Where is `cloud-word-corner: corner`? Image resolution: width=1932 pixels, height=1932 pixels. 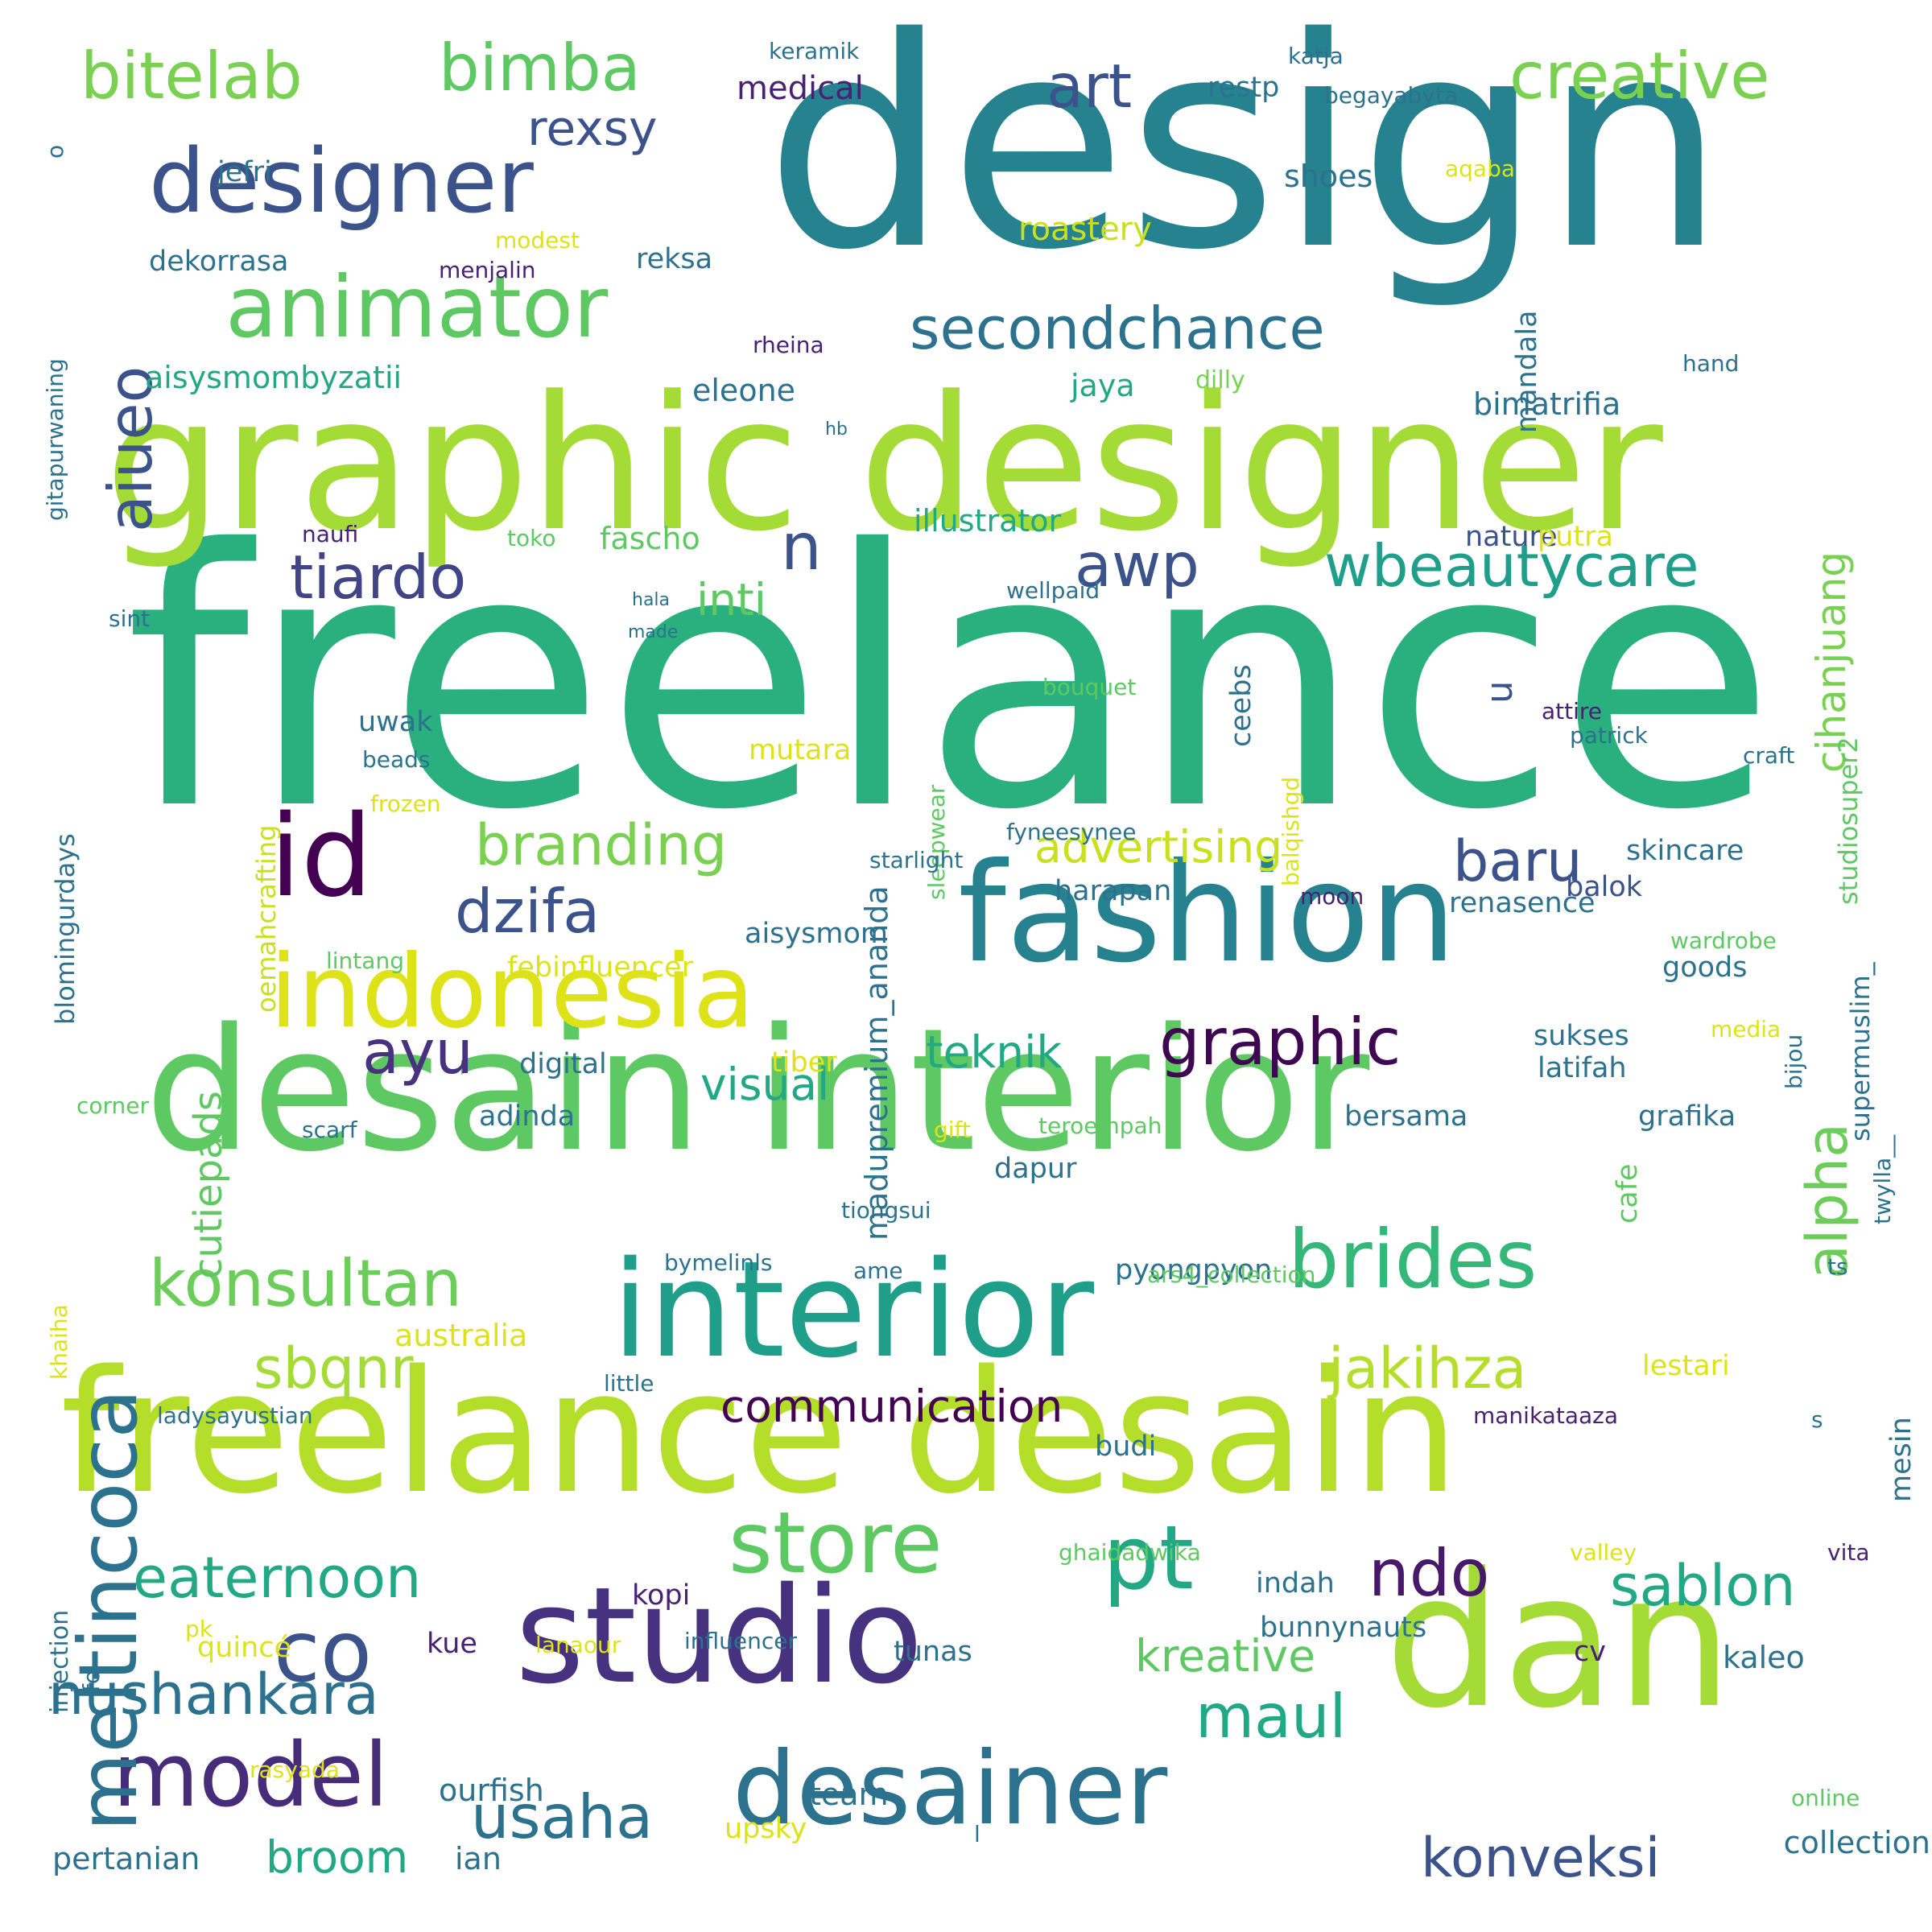
cloud-word-corner: corner is located at coordinates (113, 1105).